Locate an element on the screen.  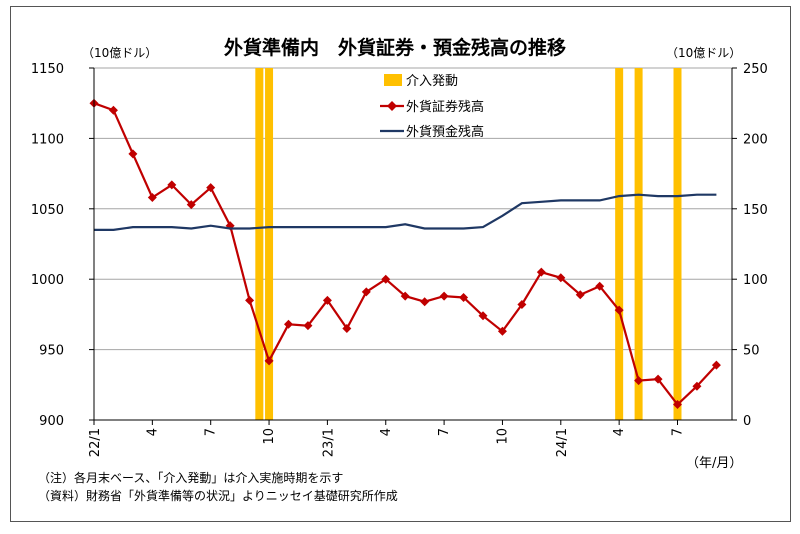
left-axis-unit: （10億ドル） is located at coordinates (119, 53).